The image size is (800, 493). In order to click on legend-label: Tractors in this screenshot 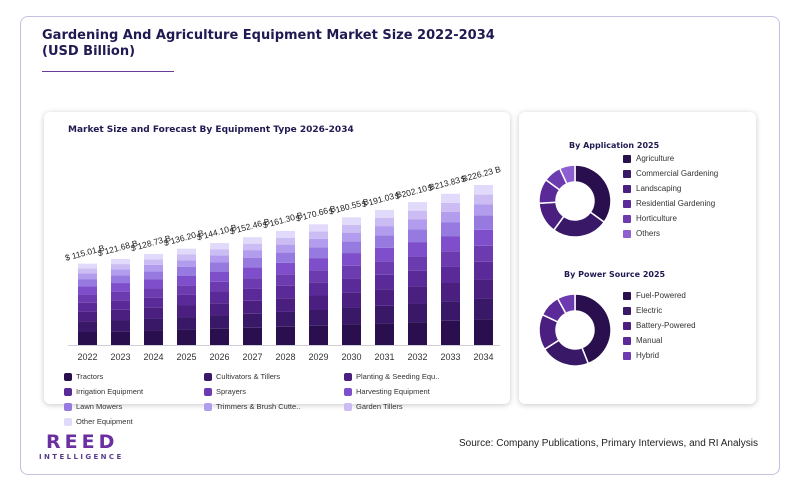, I will do `click(90, 376)`.